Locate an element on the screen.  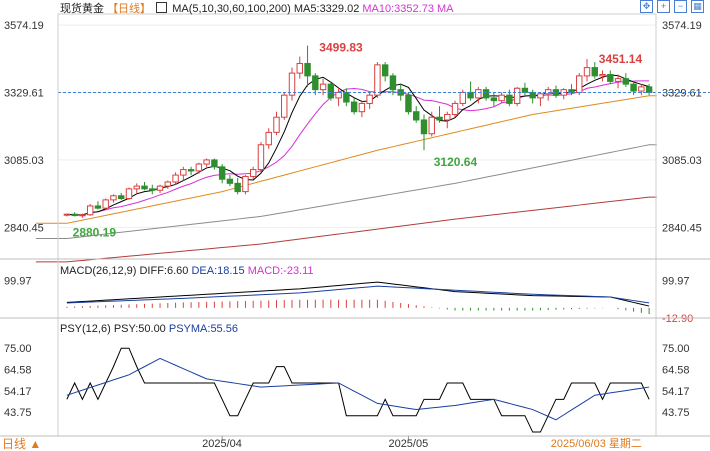
period-button: 日线 ▲ is located at coordinates (22, 444).